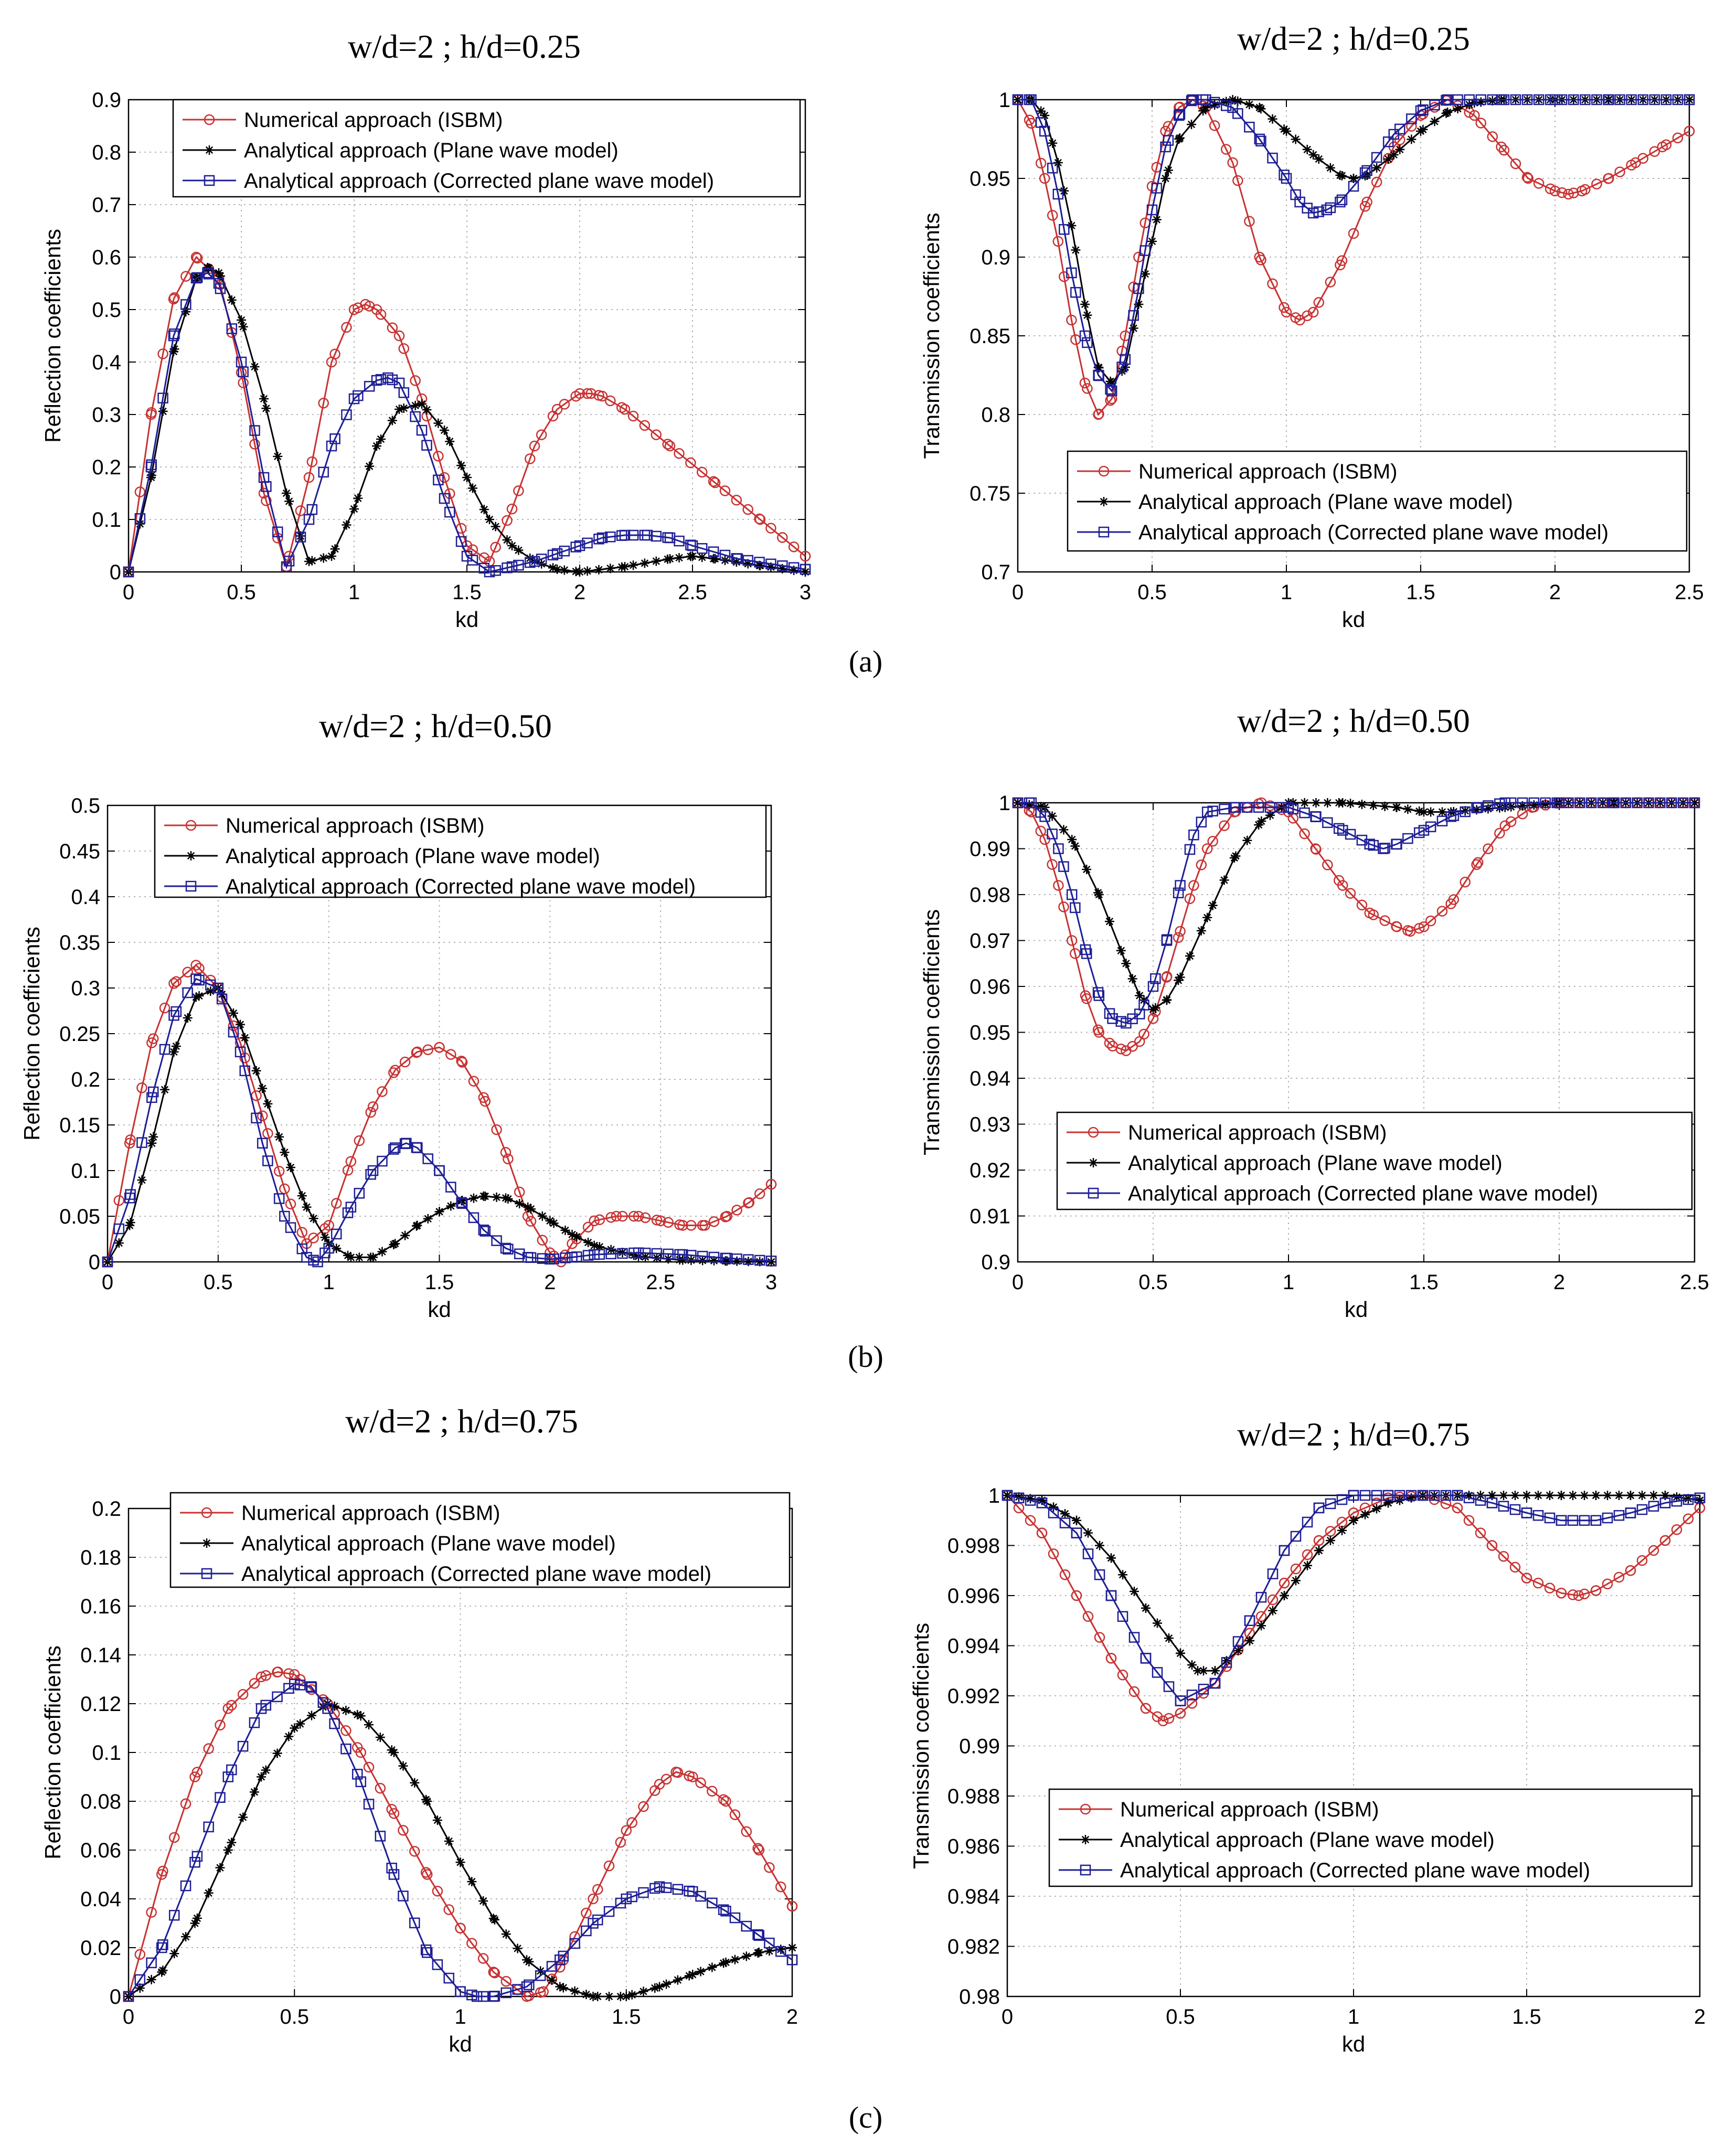 The height and width of the screenshot is (2146, 1736). Describe the element at coordinates (79, 942) in the screenshot. I see `y-tick-label: 0.35` at that location.